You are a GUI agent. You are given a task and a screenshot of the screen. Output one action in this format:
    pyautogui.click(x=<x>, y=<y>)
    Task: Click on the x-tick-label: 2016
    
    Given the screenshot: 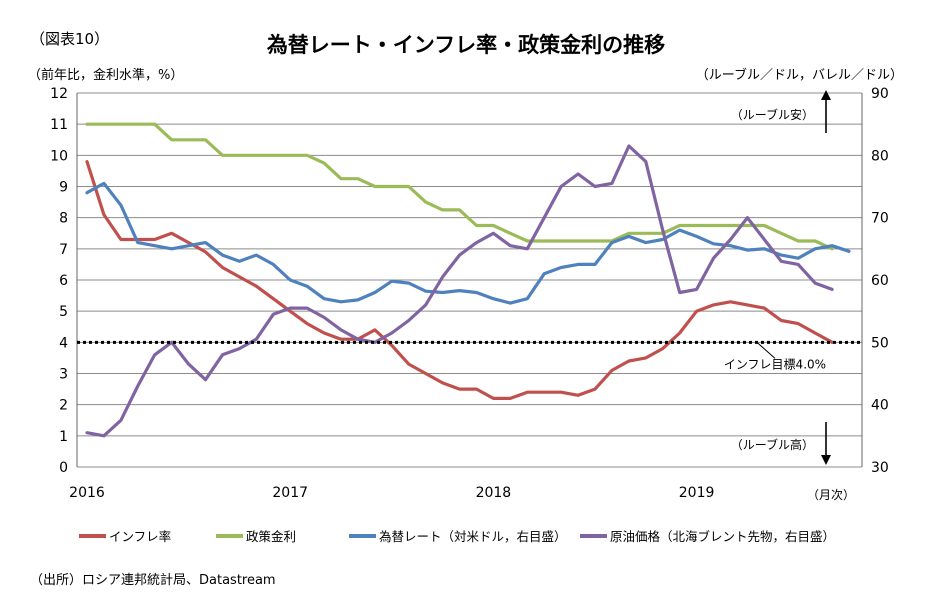 What is the action you would take?
    pyautogui.click(x=87, y=493)
    